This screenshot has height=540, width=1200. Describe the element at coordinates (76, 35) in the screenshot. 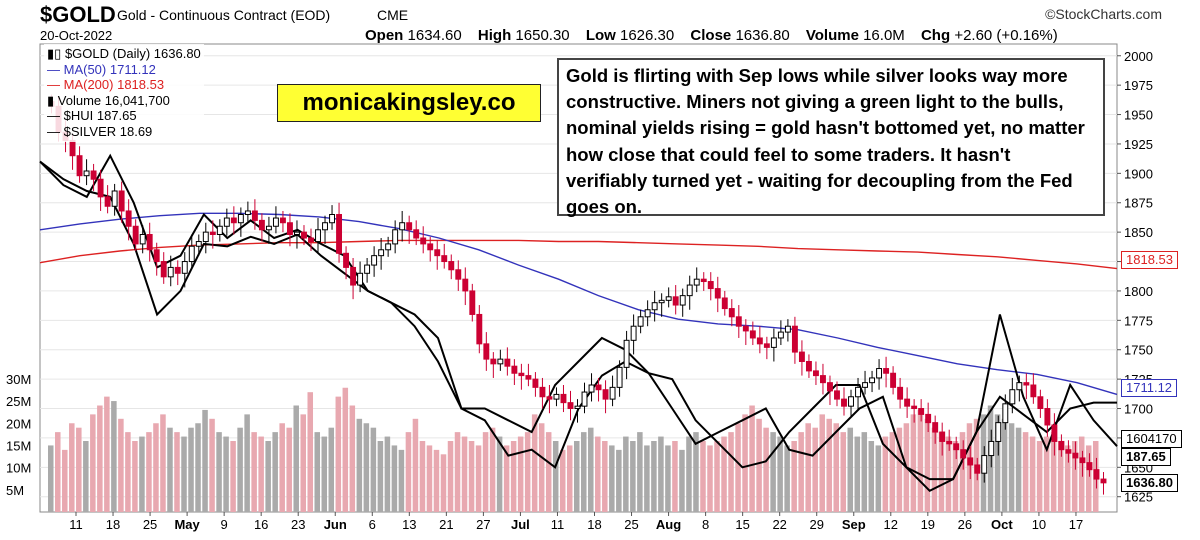

I see `chart-date: 20-Oct-2022` at that location.